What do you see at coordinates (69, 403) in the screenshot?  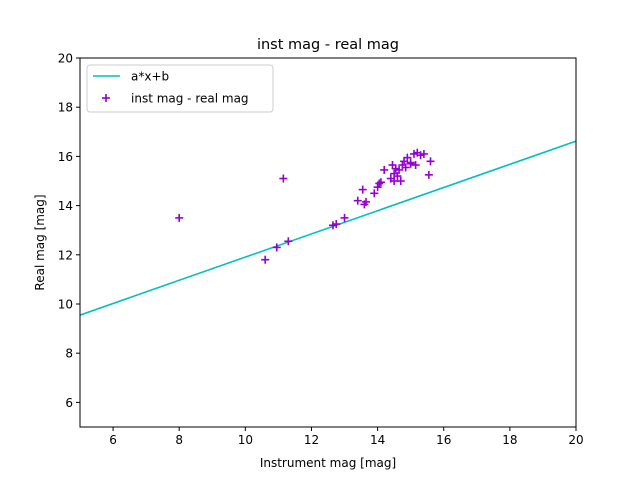 I see `y-tick-label: 6` at bounding box center [69, 403].